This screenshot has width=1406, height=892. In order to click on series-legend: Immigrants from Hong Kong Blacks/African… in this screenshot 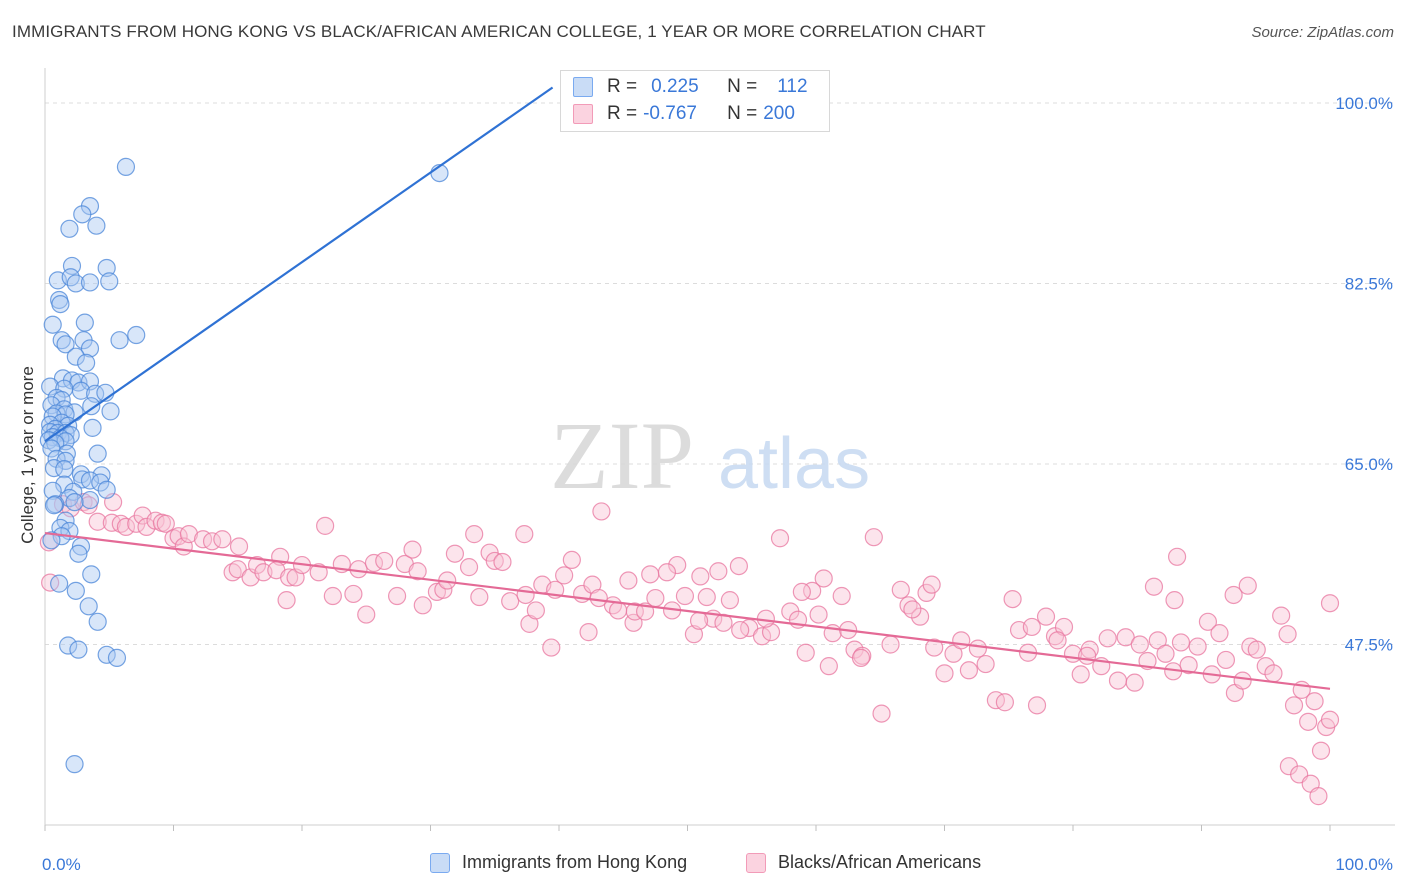, I will do `click(703, 865)`.